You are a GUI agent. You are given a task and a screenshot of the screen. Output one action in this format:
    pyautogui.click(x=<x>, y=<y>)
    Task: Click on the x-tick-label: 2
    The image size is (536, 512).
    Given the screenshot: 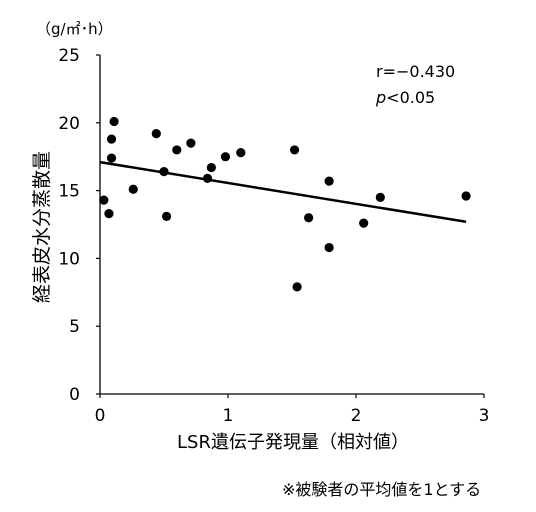 What is the action you would take?
    pyautogui.click(x=356, y=416)
    